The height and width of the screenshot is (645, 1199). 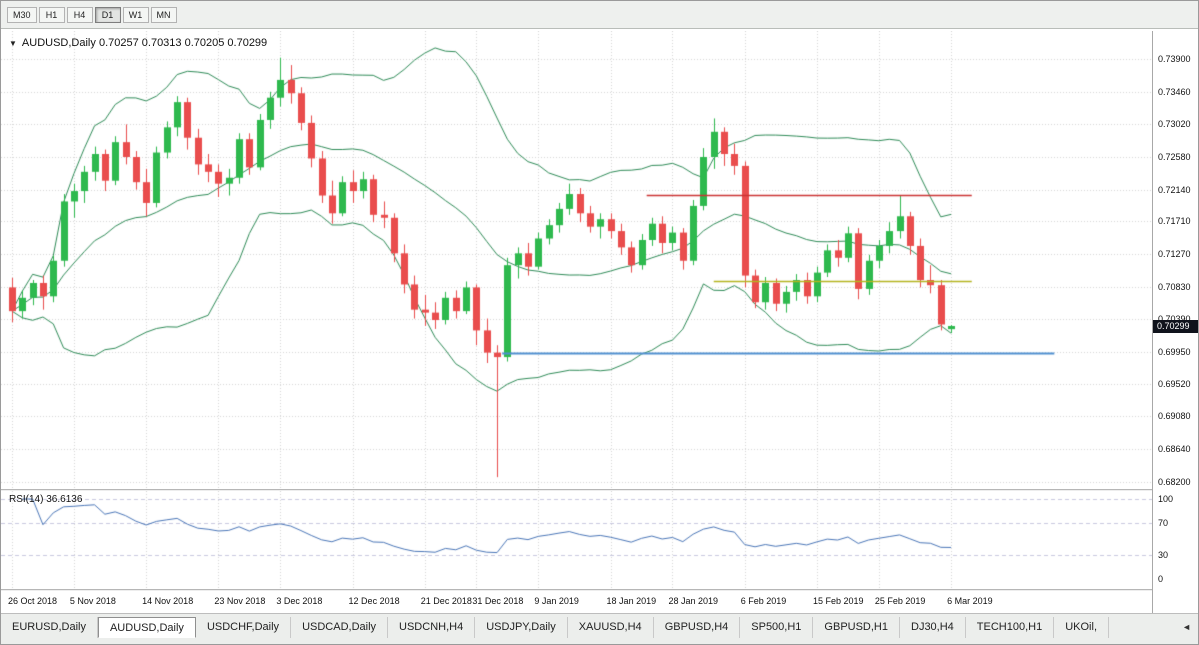 What do you see at coordinates (1174, 124) in the screenshot?
I see `price-tick-label: 0.73020` at bounding box center [1174, 124].